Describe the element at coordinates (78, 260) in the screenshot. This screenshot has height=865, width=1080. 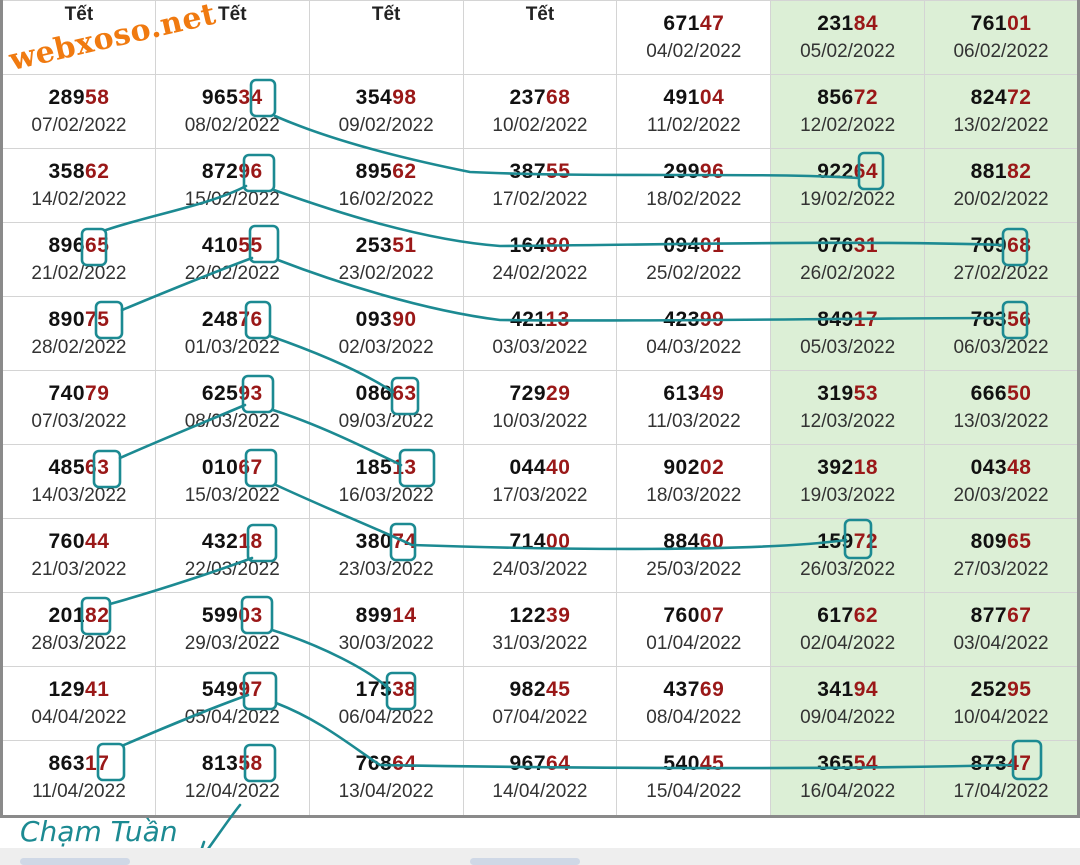
I see `result-cell: 89665 21/02/2022` at that location.